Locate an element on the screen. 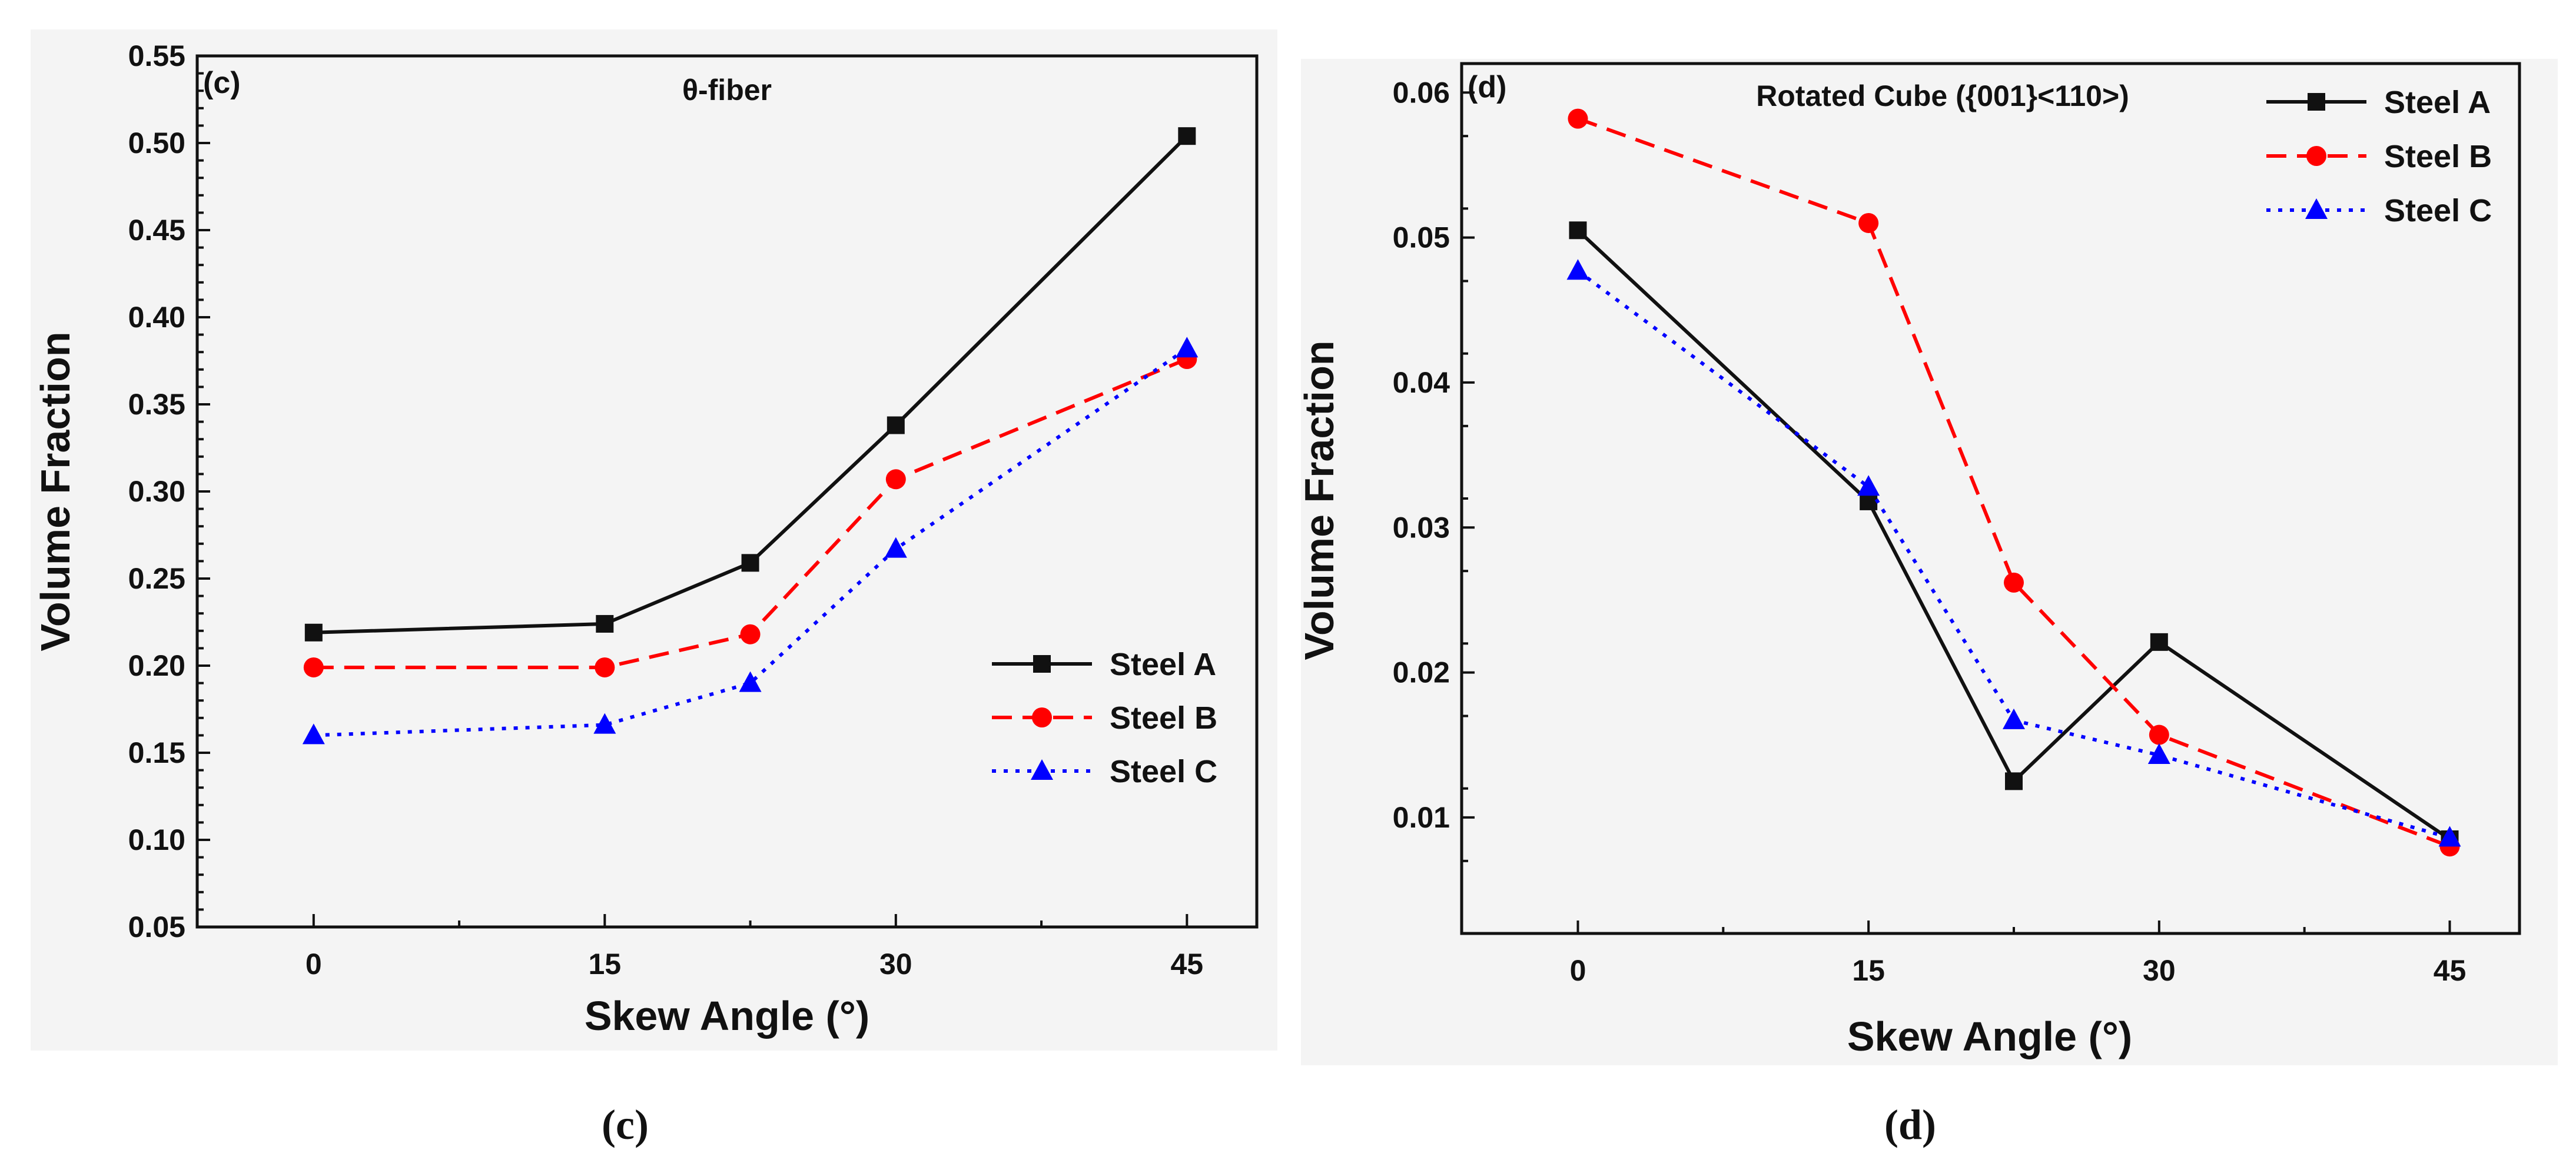 Image resolution: width=2576 pixels, height=1173 pixels. caption-c: (c) is located at coordinates (625, 1124).